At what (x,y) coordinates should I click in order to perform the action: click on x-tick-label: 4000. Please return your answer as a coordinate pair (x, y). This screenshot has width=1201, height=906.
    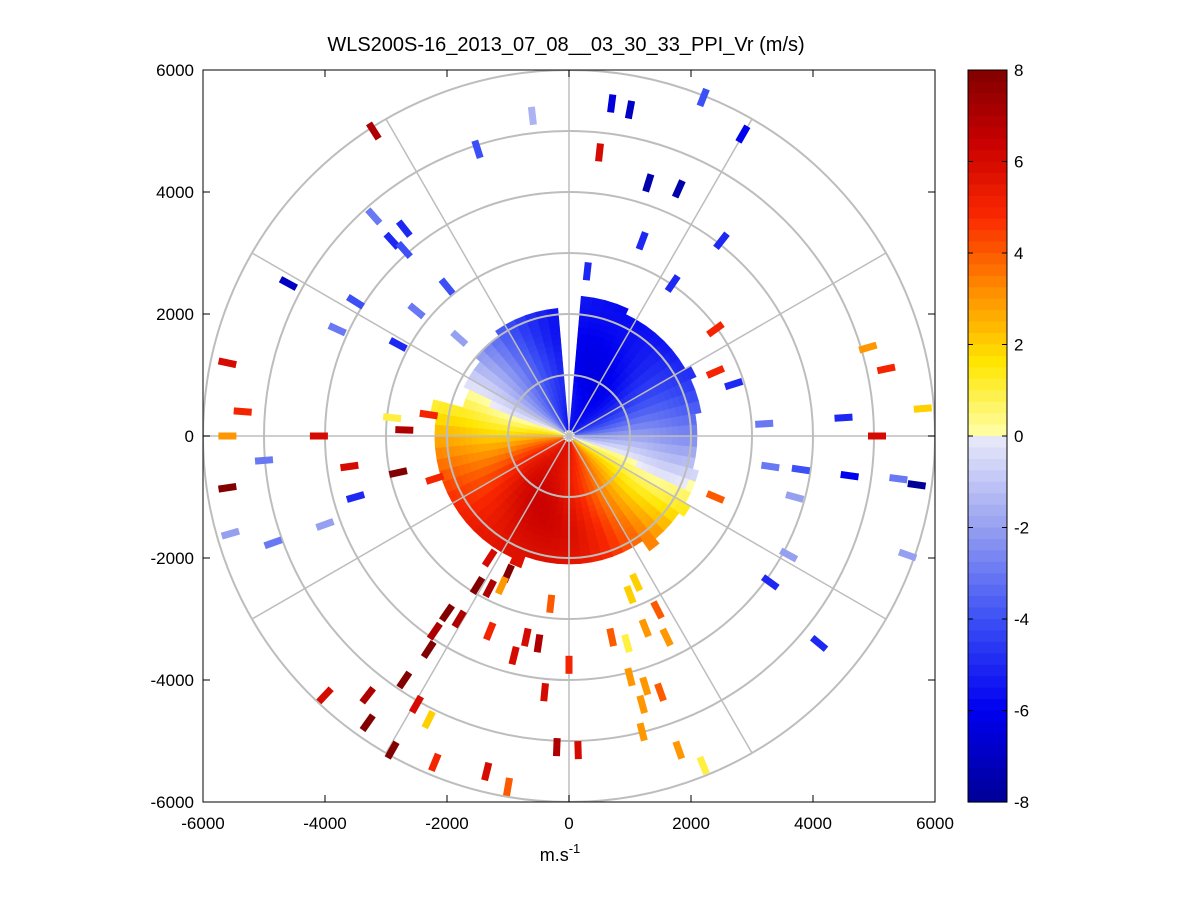
    Looking at the image, I should click on (813, 823).